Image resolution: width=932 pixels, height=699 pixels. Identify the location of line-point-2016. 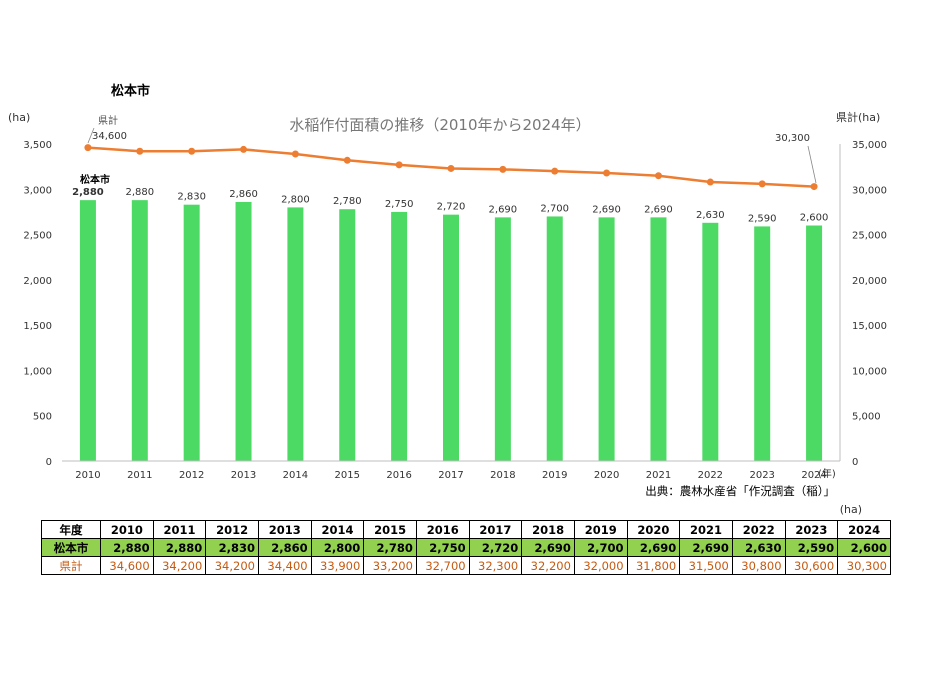
(399, 165).